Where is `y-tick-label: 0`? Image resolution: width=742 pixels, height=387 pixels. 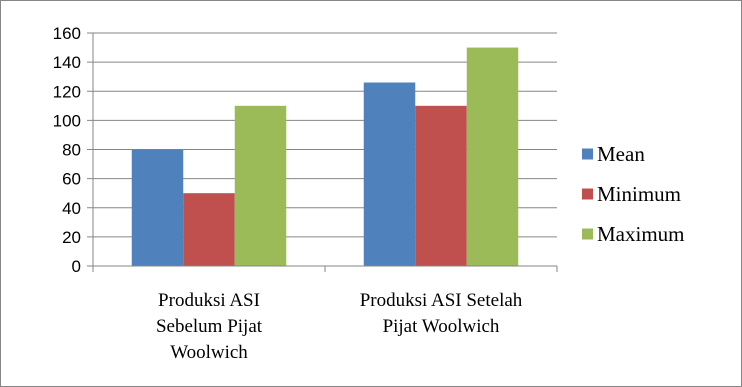
y-tick-label: 0 is located at coordinates (76, 266).